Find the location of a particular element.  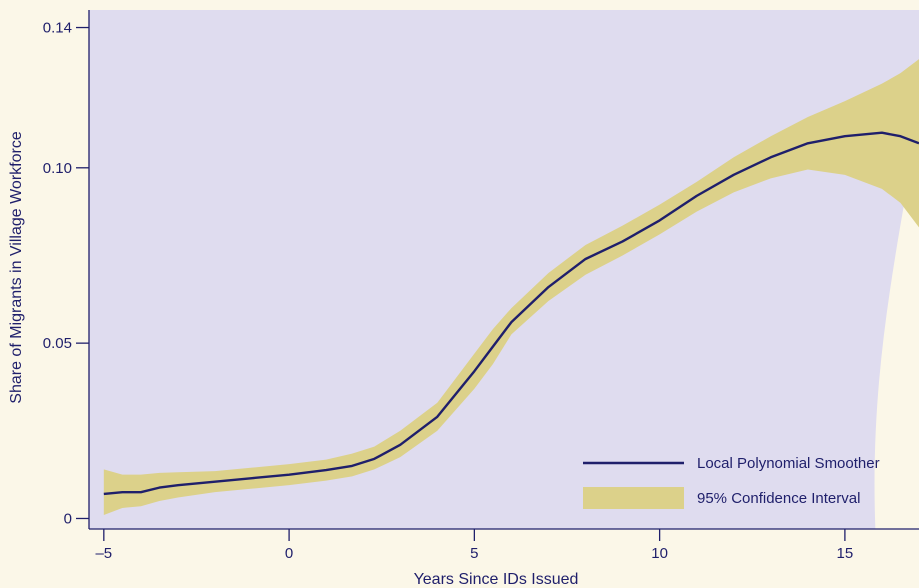

background-swoosh is located at coordinates (896, 354).